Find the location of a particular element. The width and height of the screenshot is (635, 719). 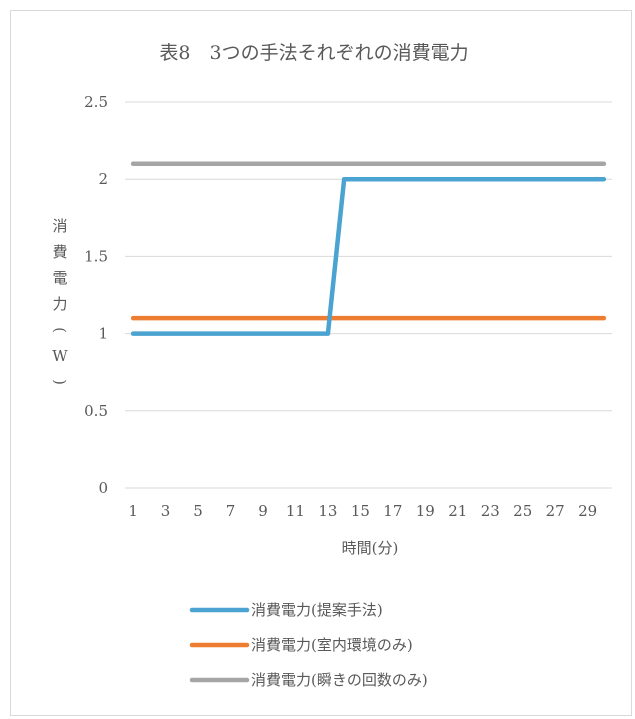

y-tick-label: 1.5 is located at coordinates (96, 256).